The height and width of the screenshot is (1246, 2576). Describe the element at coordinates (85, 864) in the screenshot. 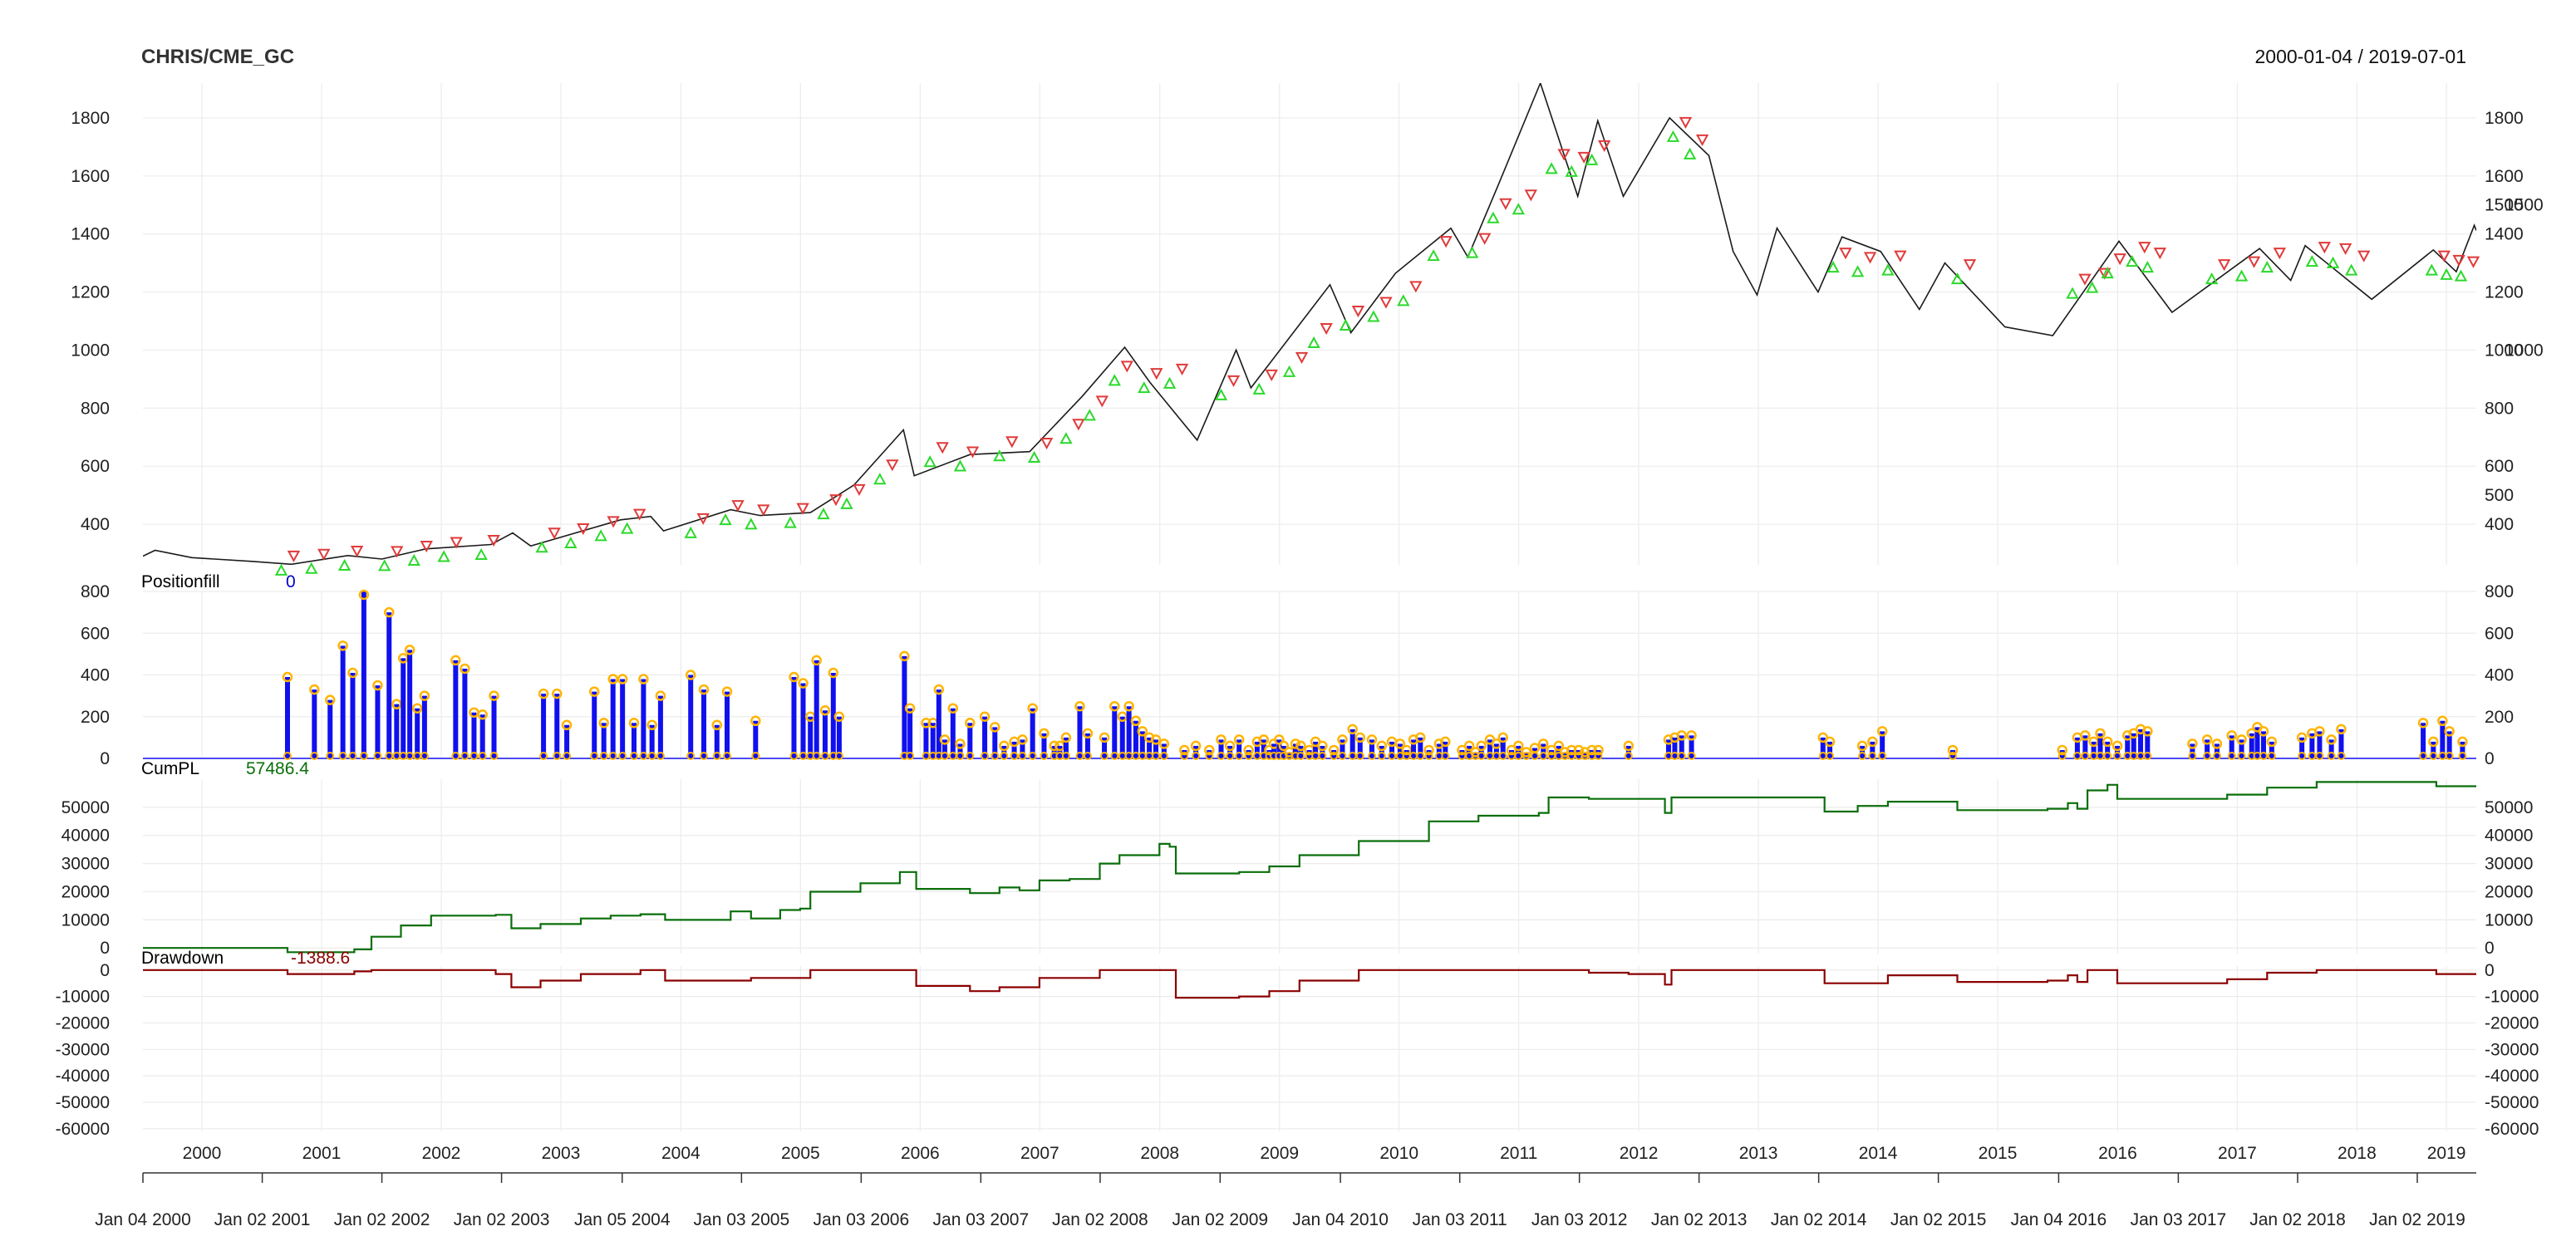

I see `cumpl-y-tick-label-left: 30000` at that location.